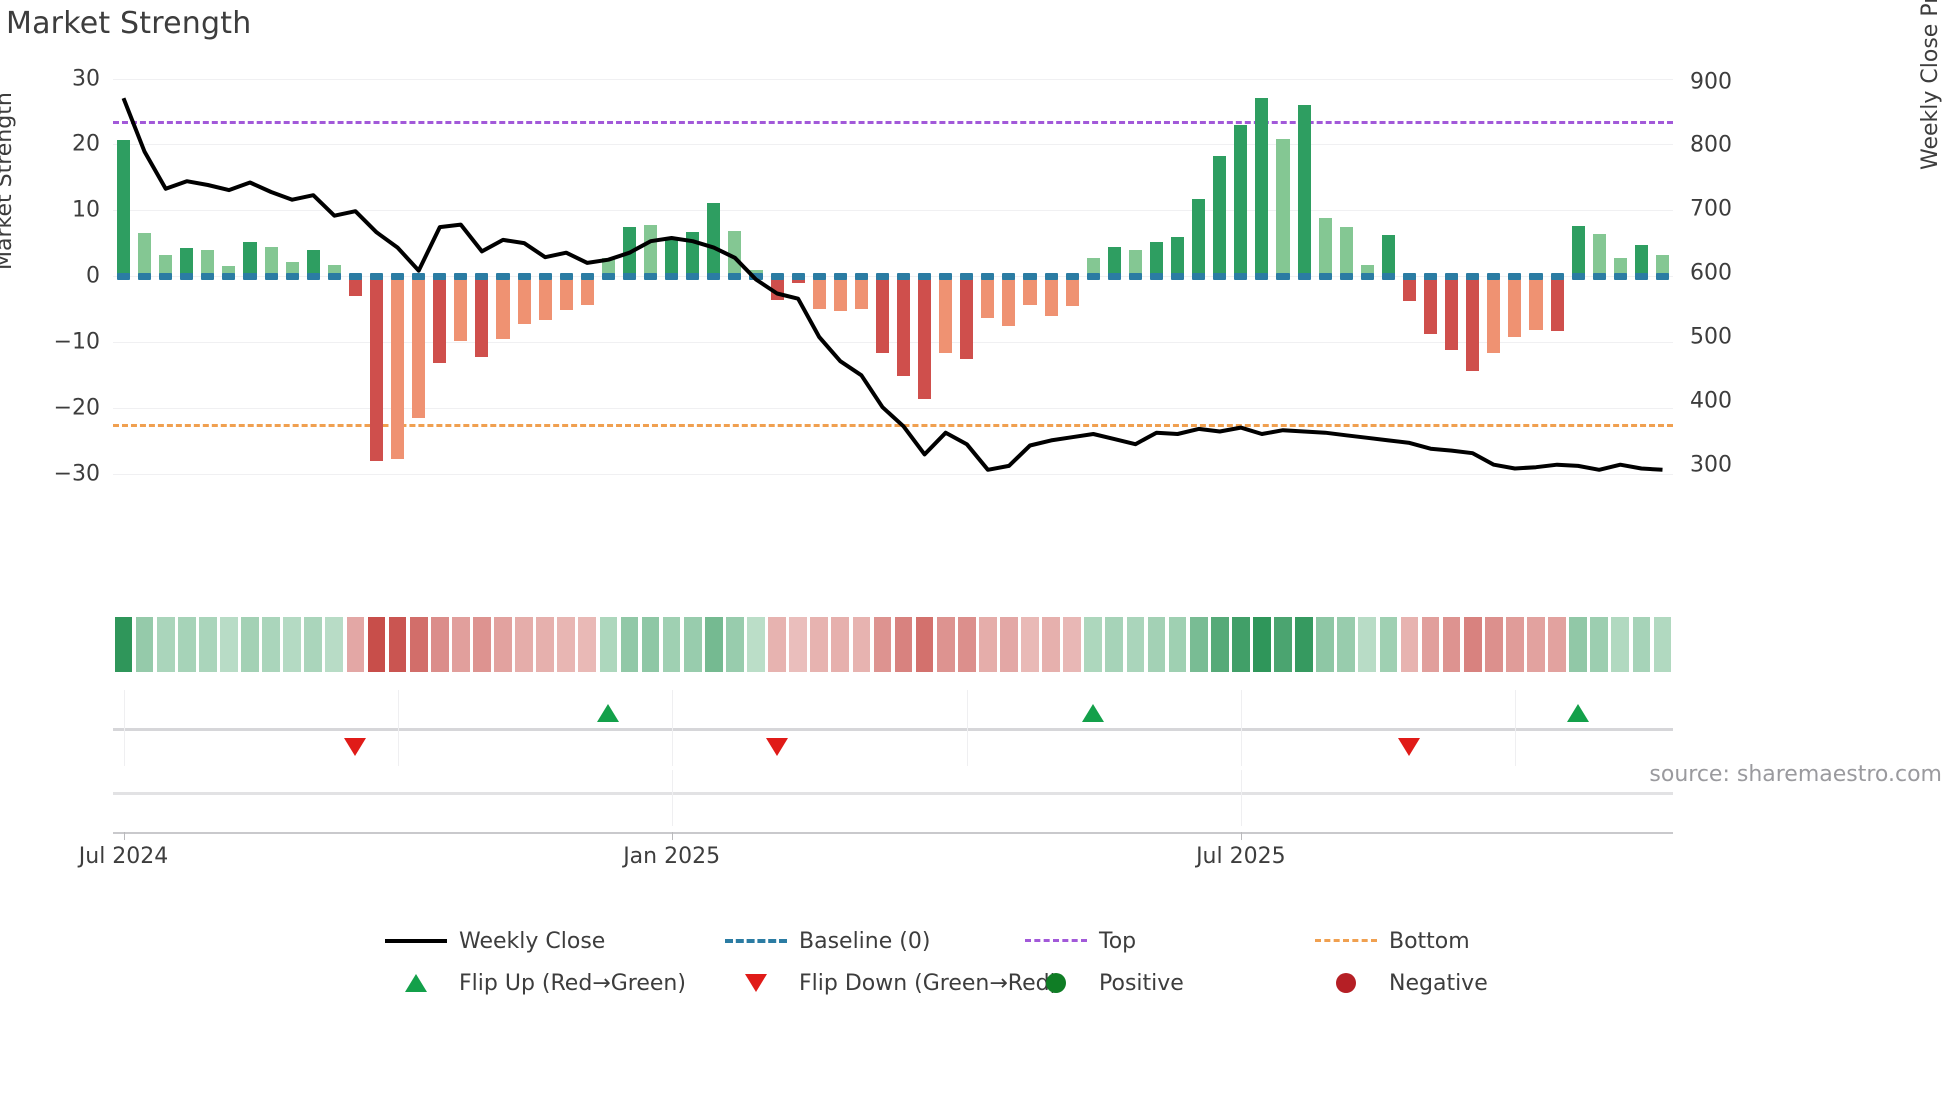 The image size is (1960, 1102). Describe the element at coordinates (555, 983) in the screenshot. I see `legend-item-flip-up: Flip Up (Red→Green)` at that location.